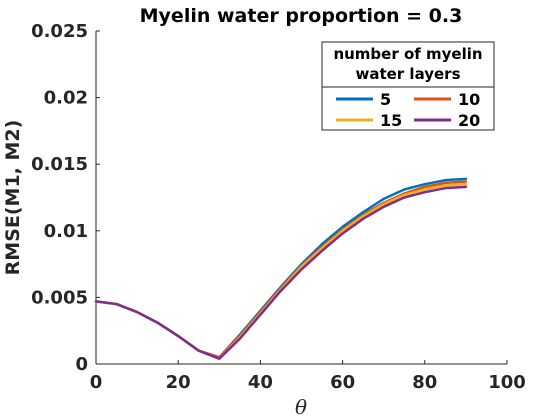 The height and width of the screenshot is (420, 560). I want to click on y-tick-label: 0.005, so click(59, 297).